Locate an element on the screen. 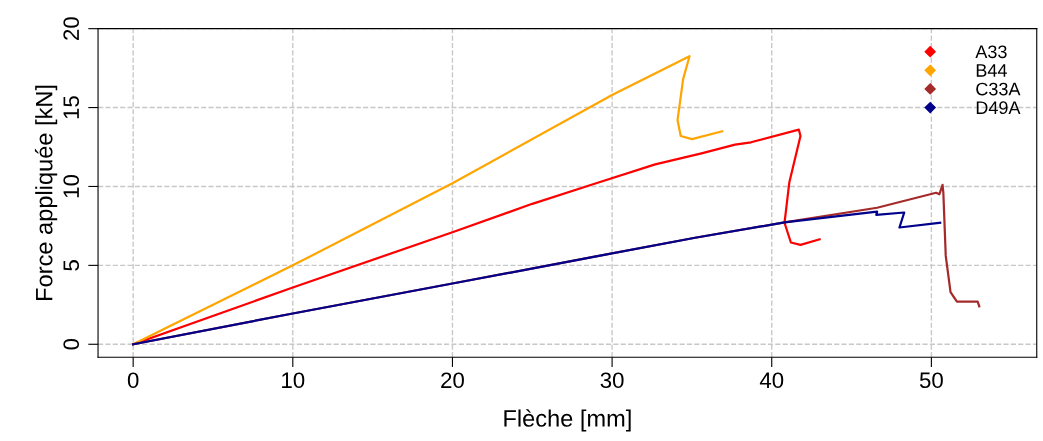 The width and height of the screenshot is (1043, 441). legend-label: B44 is located at coordinates (991, 70).